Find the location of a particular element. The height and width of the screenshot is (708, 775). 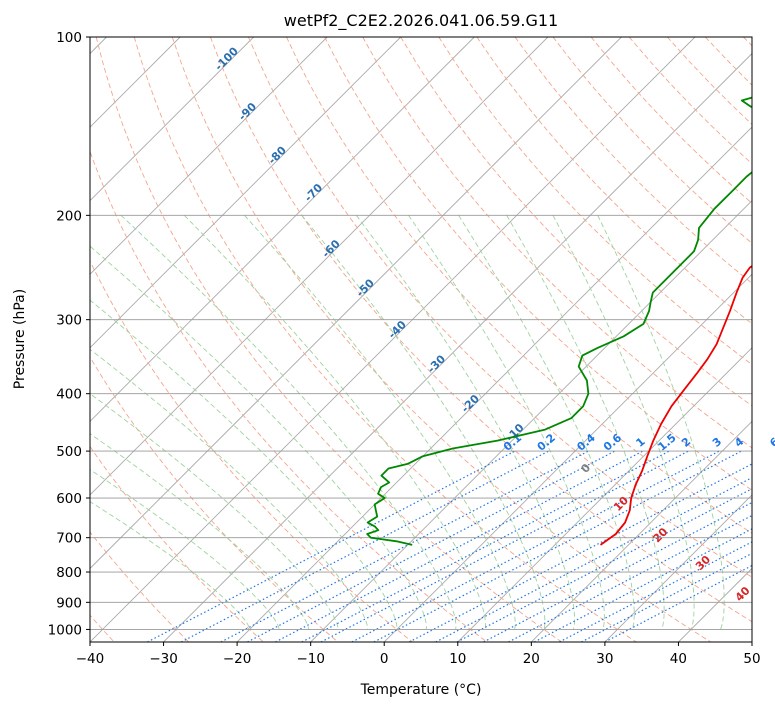

x-tick-label: −30 is located at coordinates (163, 659).